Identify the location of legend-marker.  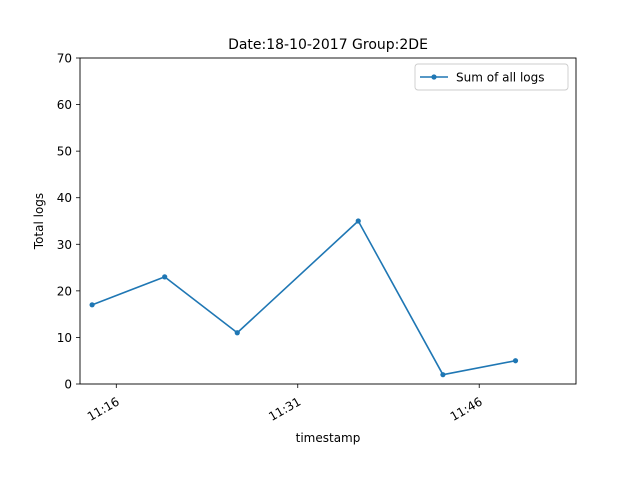
(434, 77).